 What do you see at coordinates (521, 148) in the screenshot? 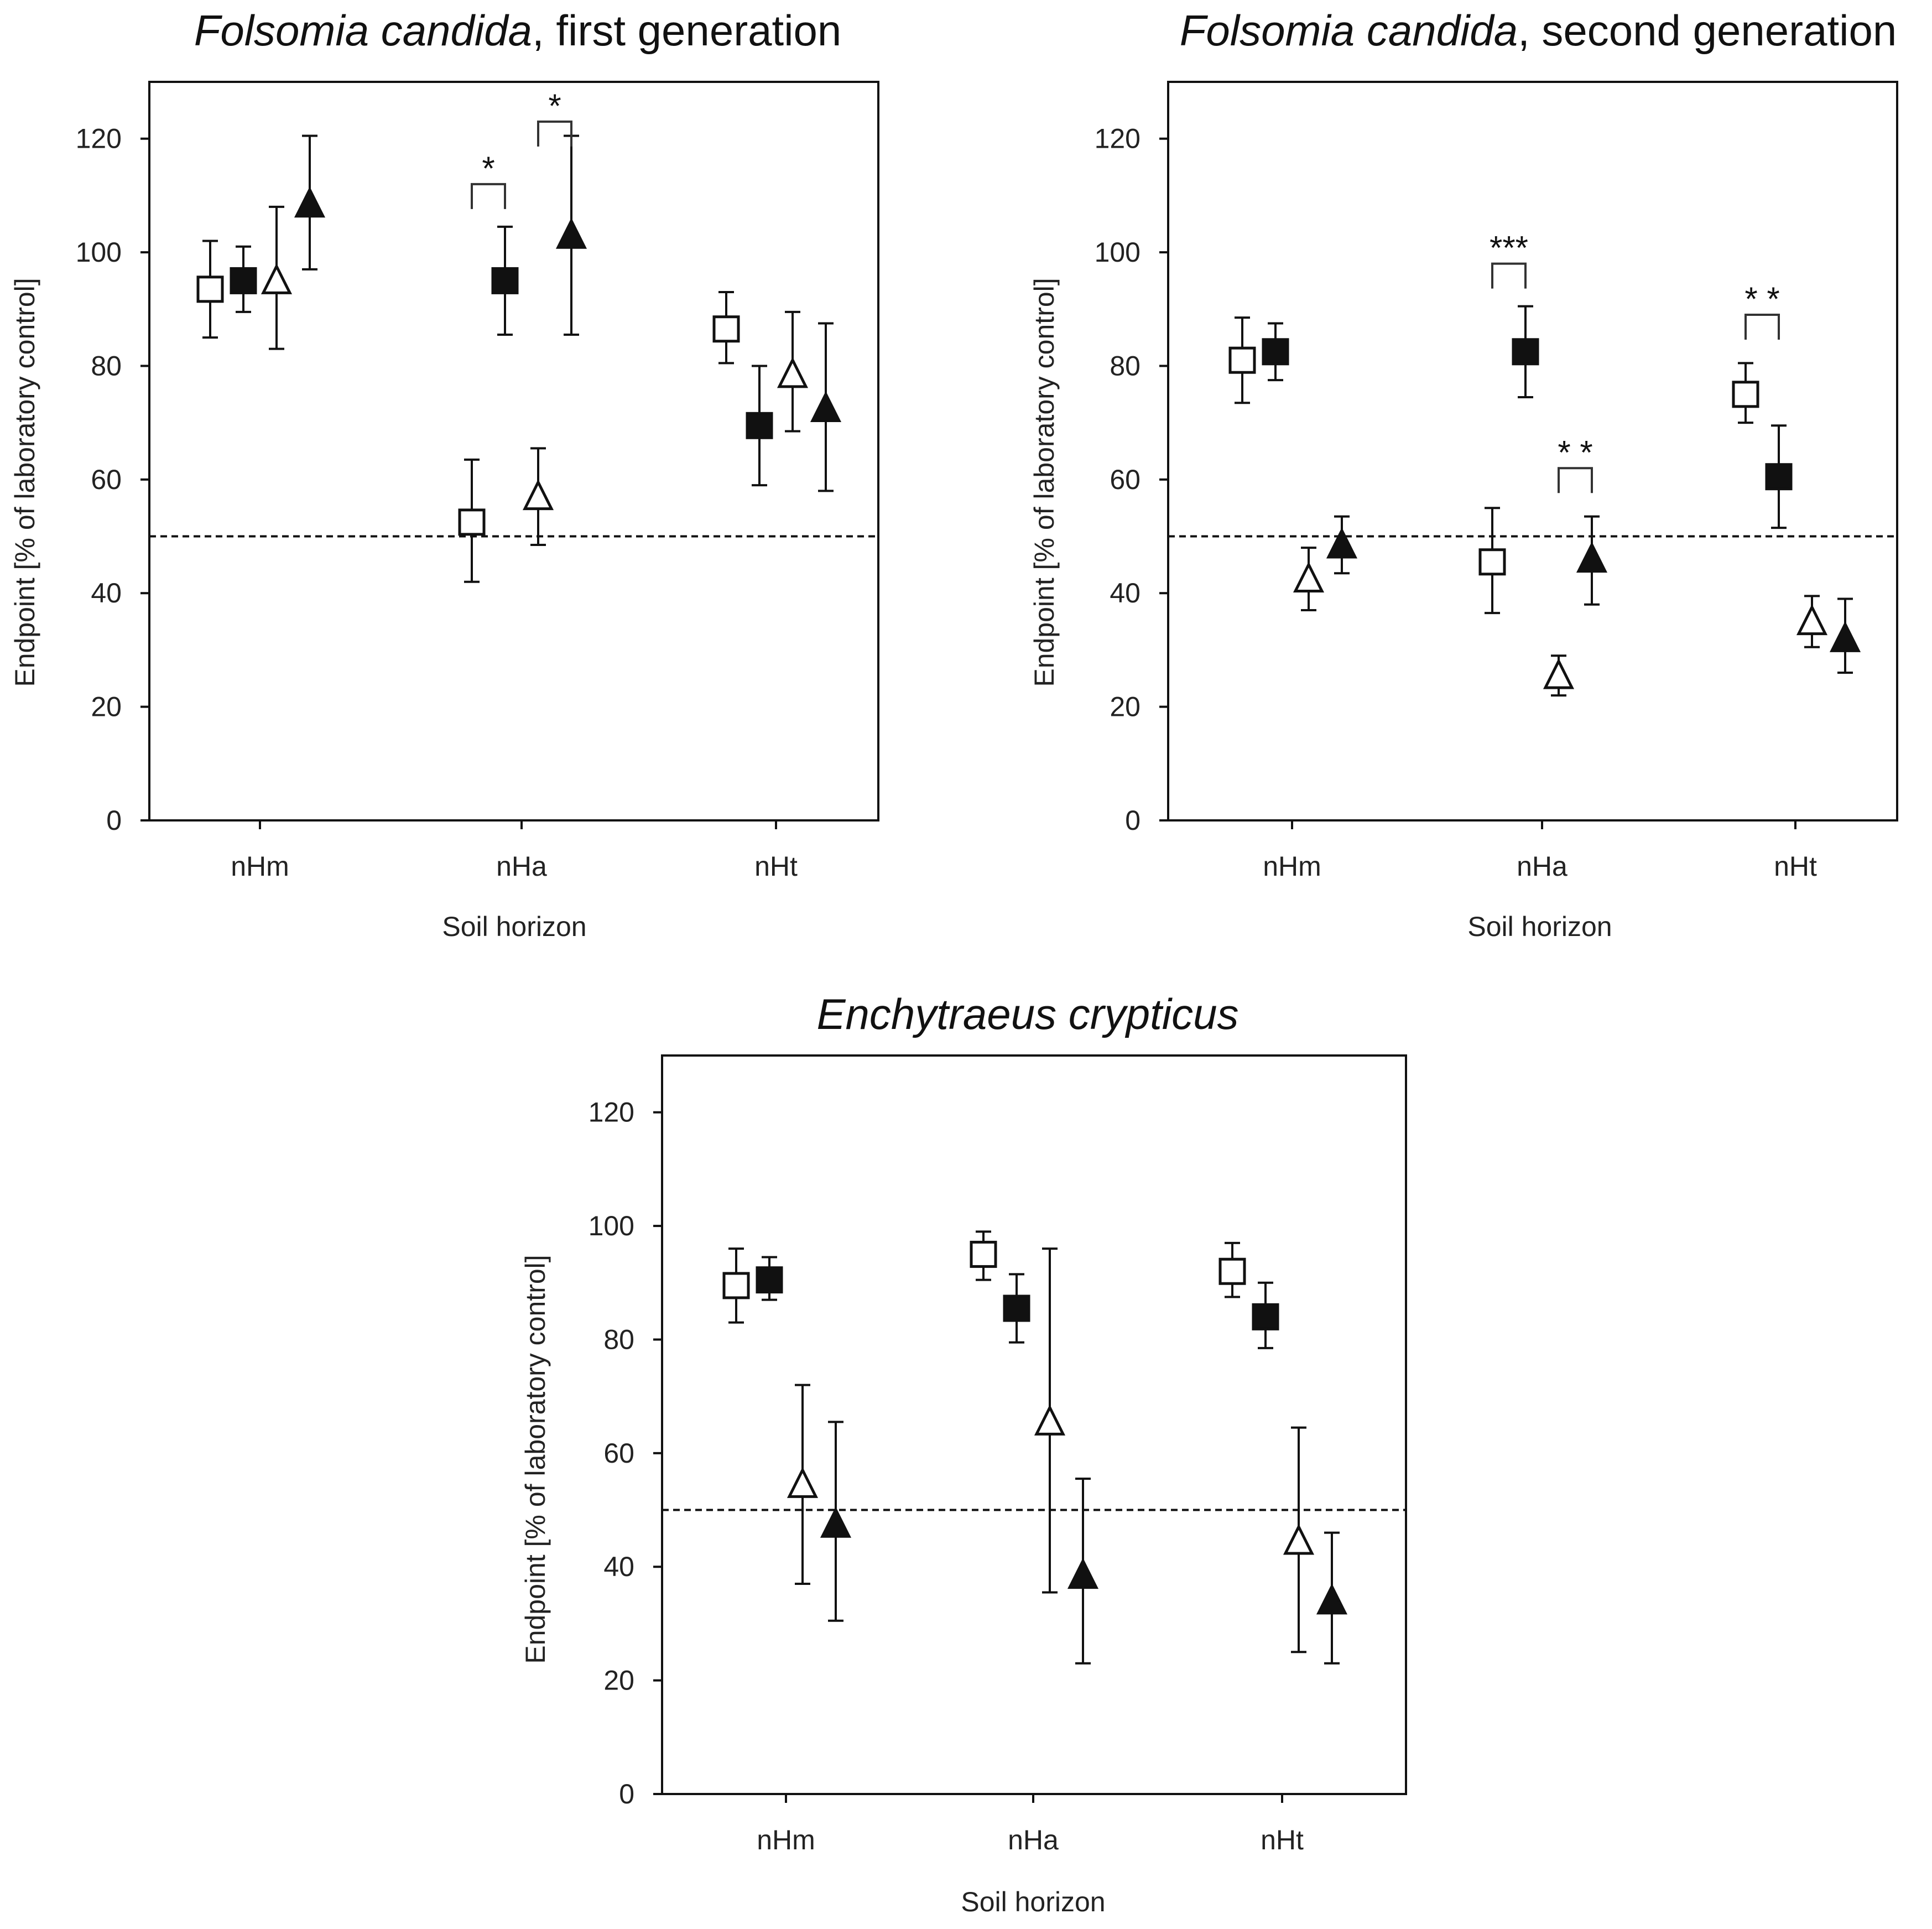
I see `significance-brackets: **` at bounding box center [521, 148].